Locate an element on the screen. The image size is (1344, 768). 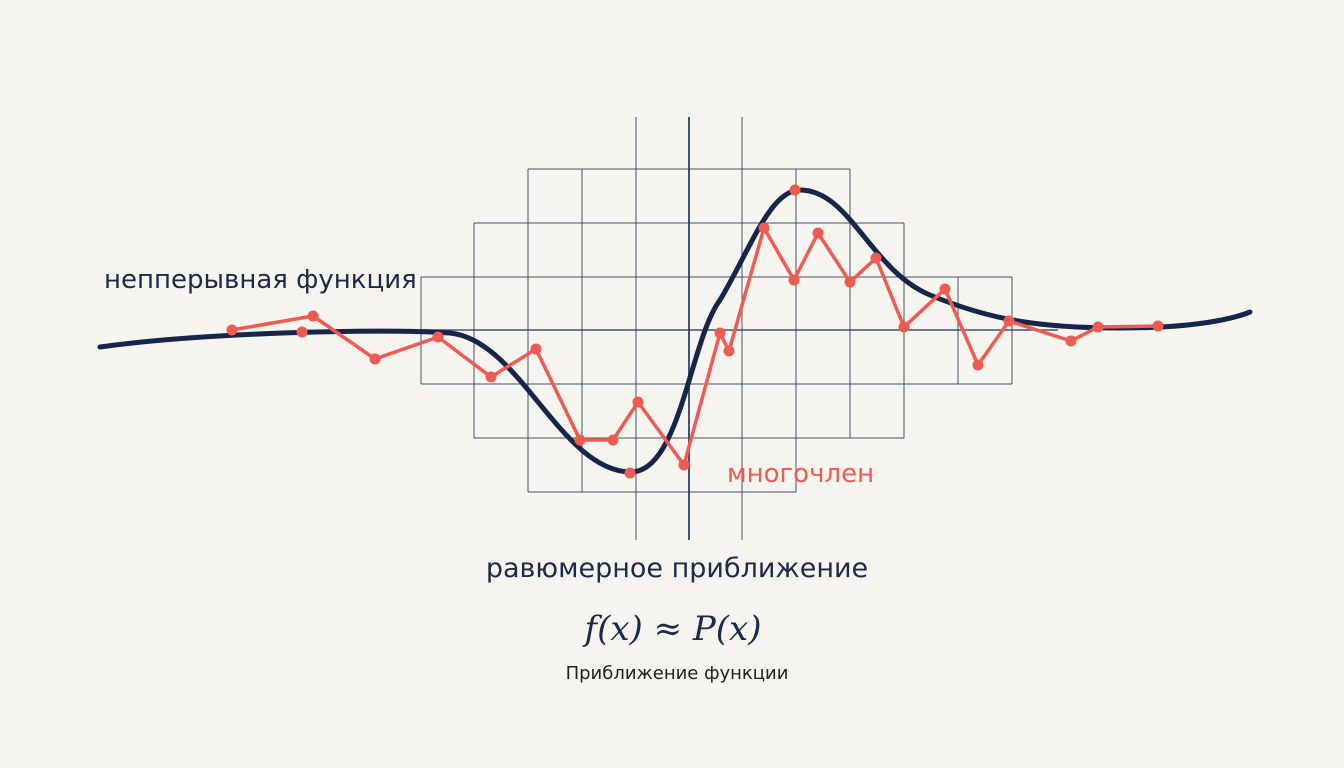
caption: Приближение функции is located at coordinates (677, 673).